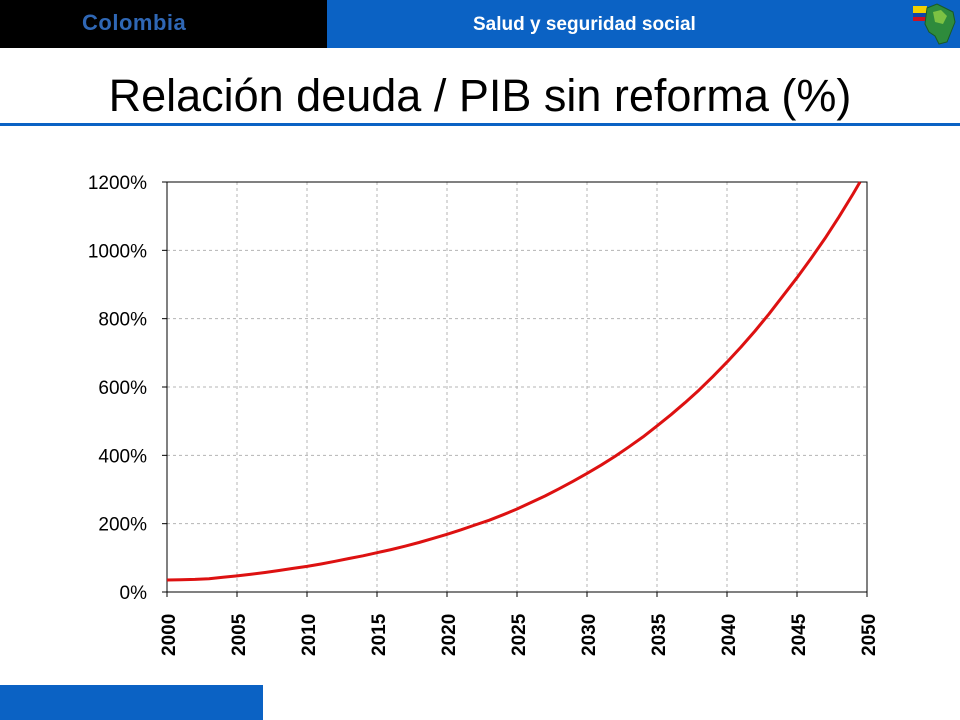 This screenshot has height=720, width=960. I want to click on flag-blue-band, so click(920, 15).